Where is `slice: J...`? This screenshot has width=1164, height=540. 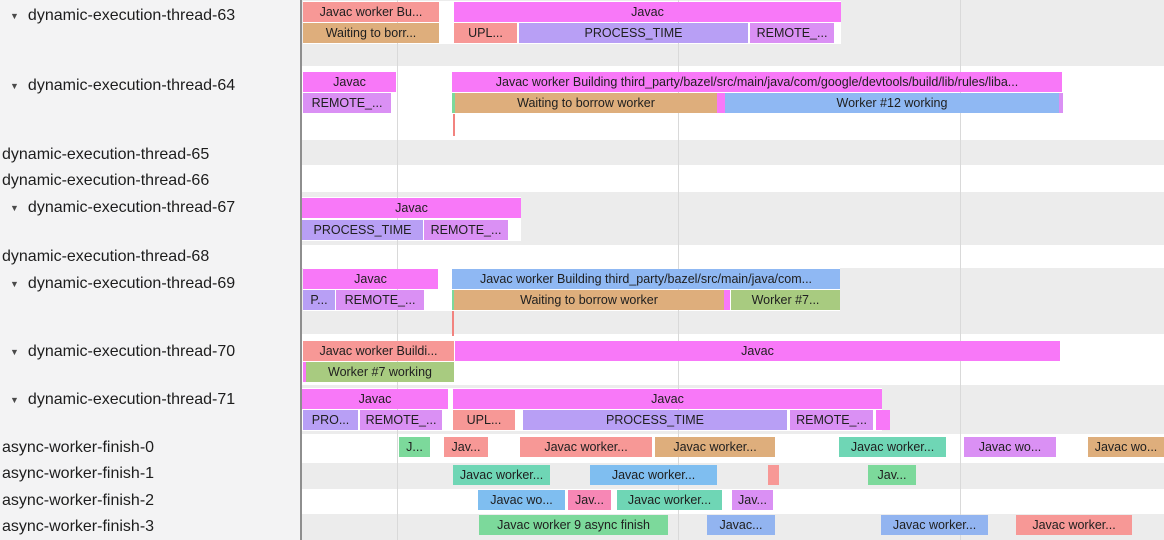
slice: J... is located at coordinates (414, 447).